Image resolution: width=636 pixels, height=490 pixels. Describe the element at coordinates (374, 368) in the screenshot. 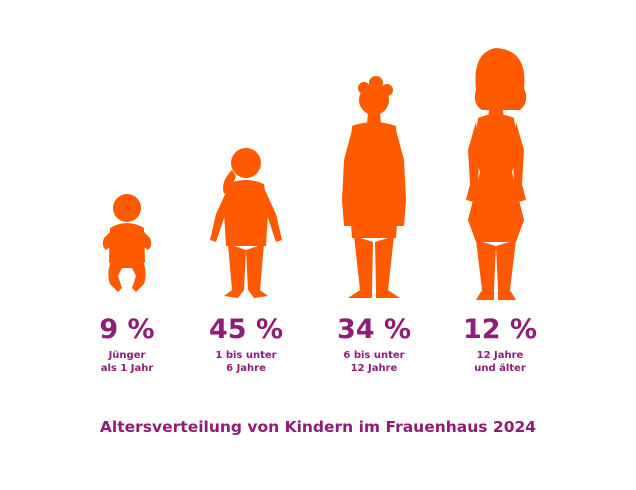

I see `category-label-3-line-2: 12 Jahre` at that location.